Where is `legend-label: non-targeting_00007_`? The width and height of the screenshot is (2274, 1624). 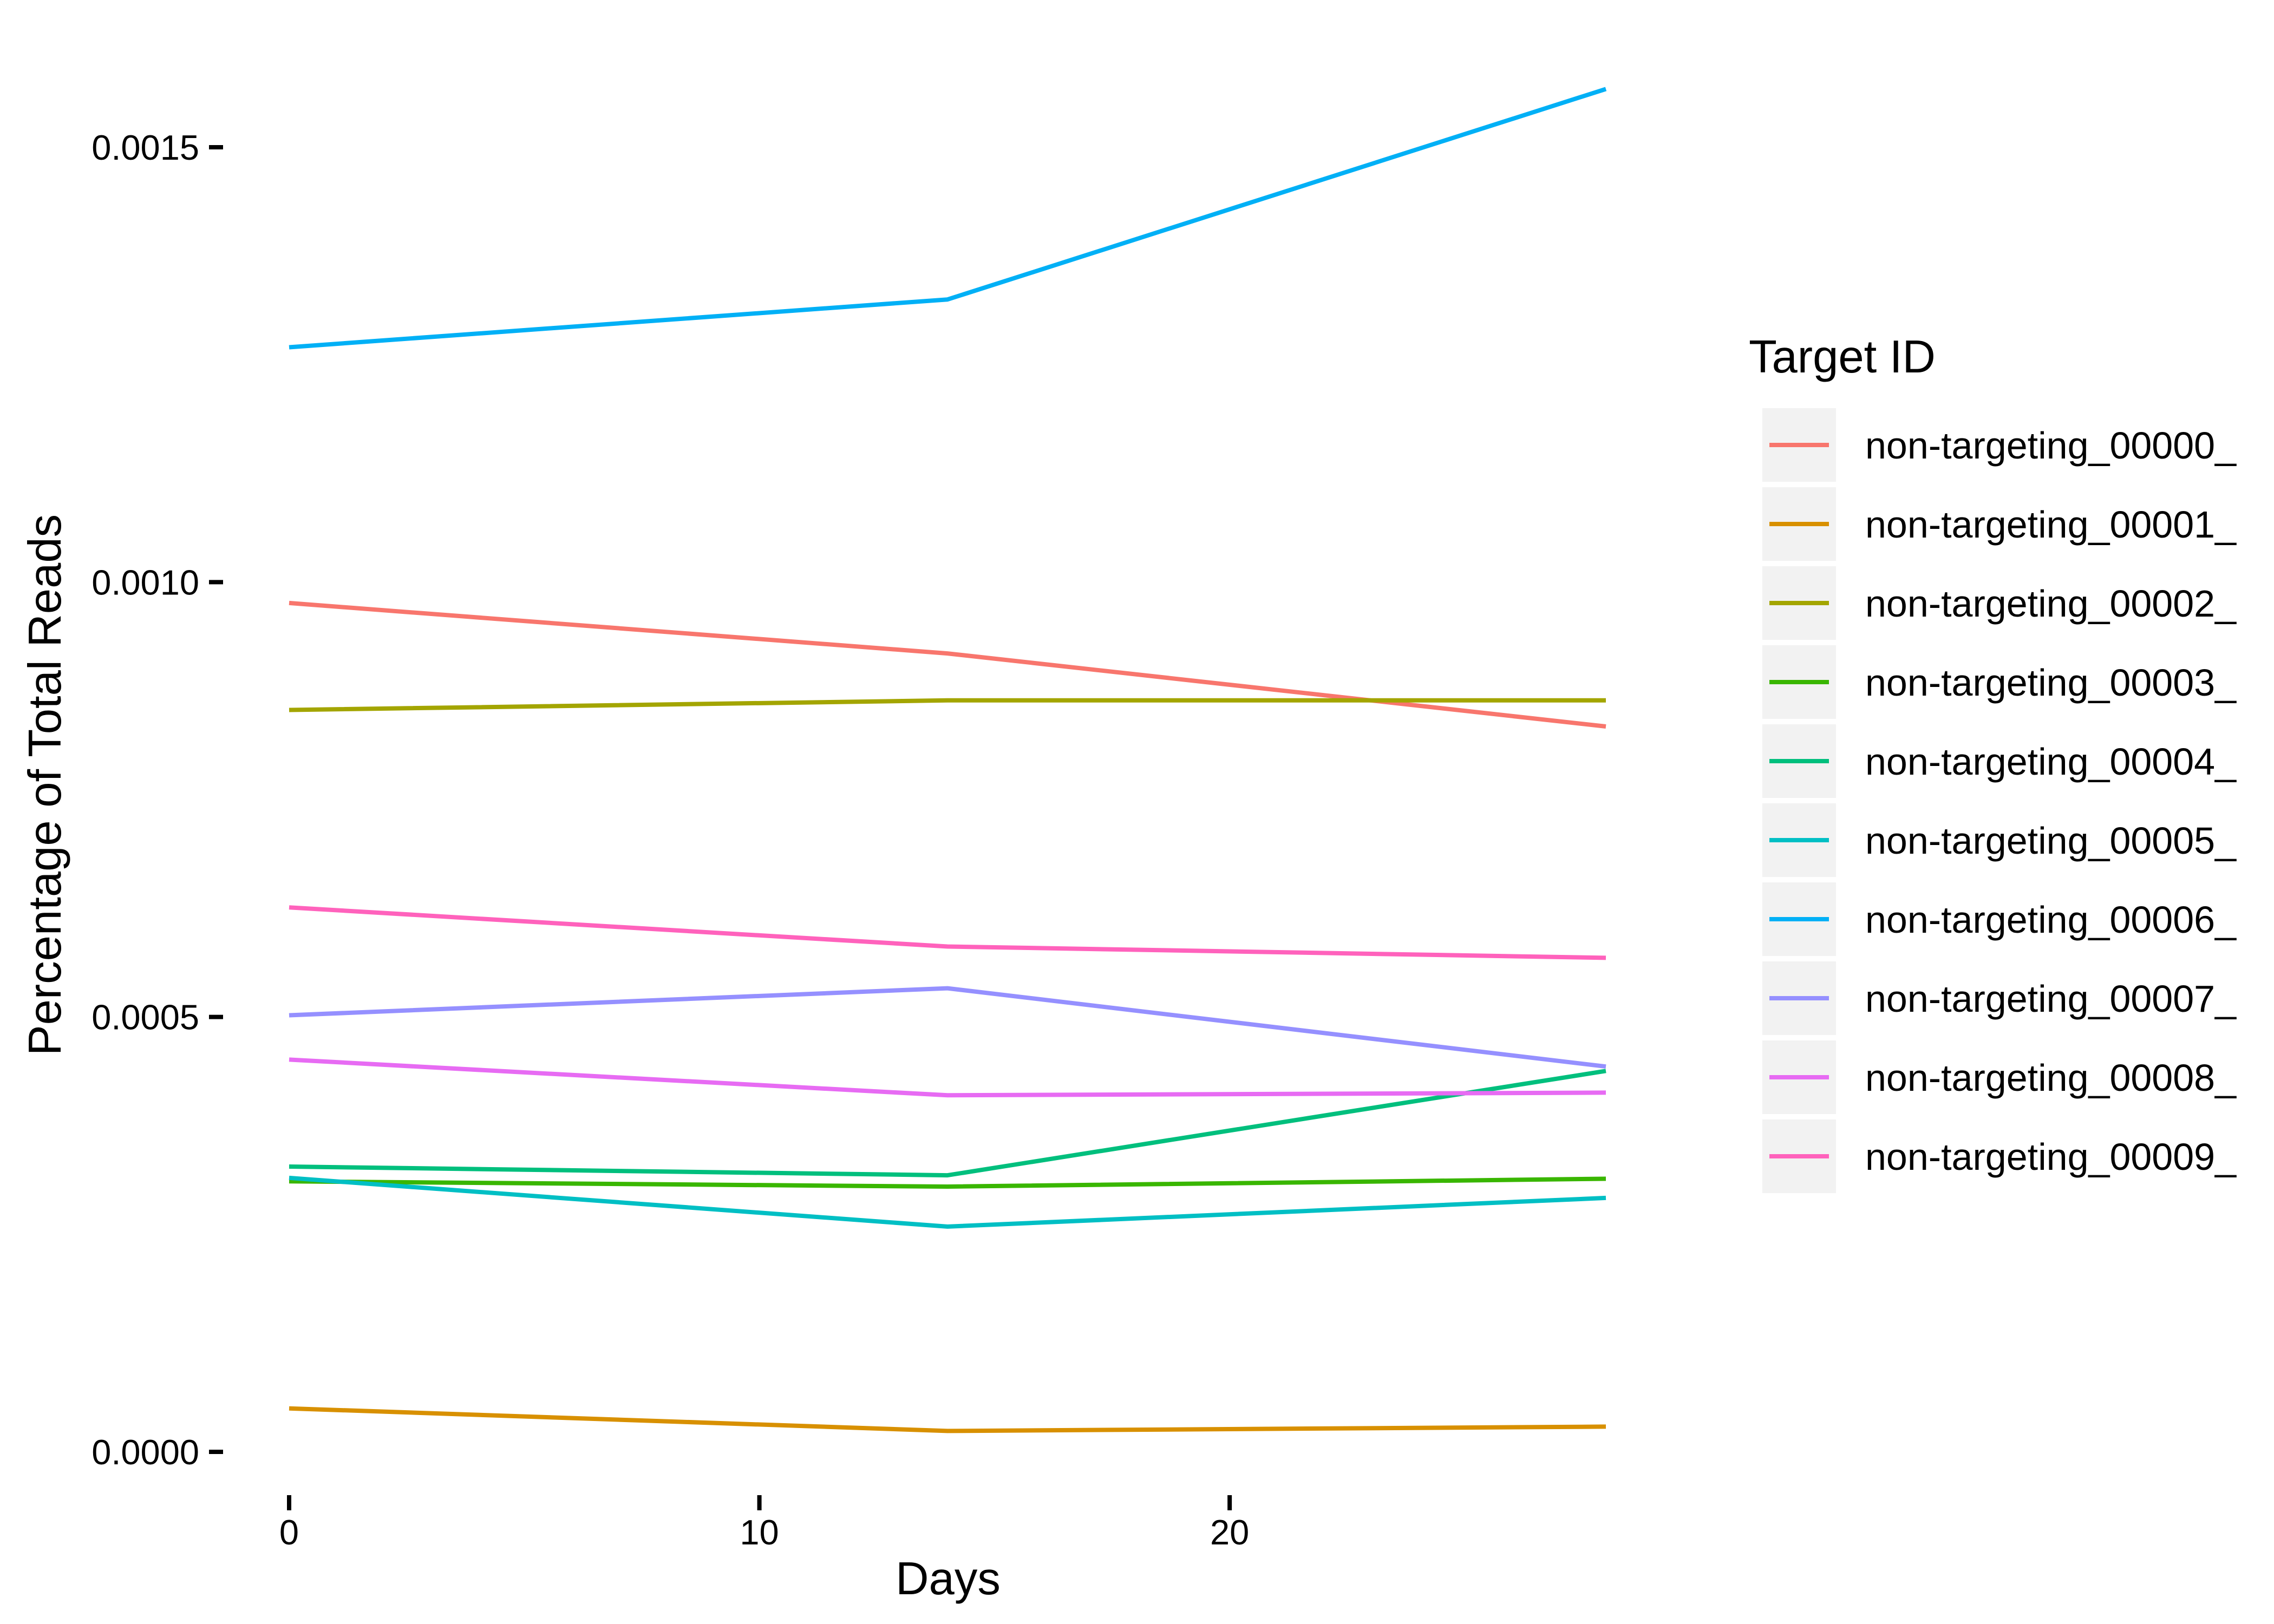
legend-label: non-targeting_00007_ is located at coordinates (2051, 999).